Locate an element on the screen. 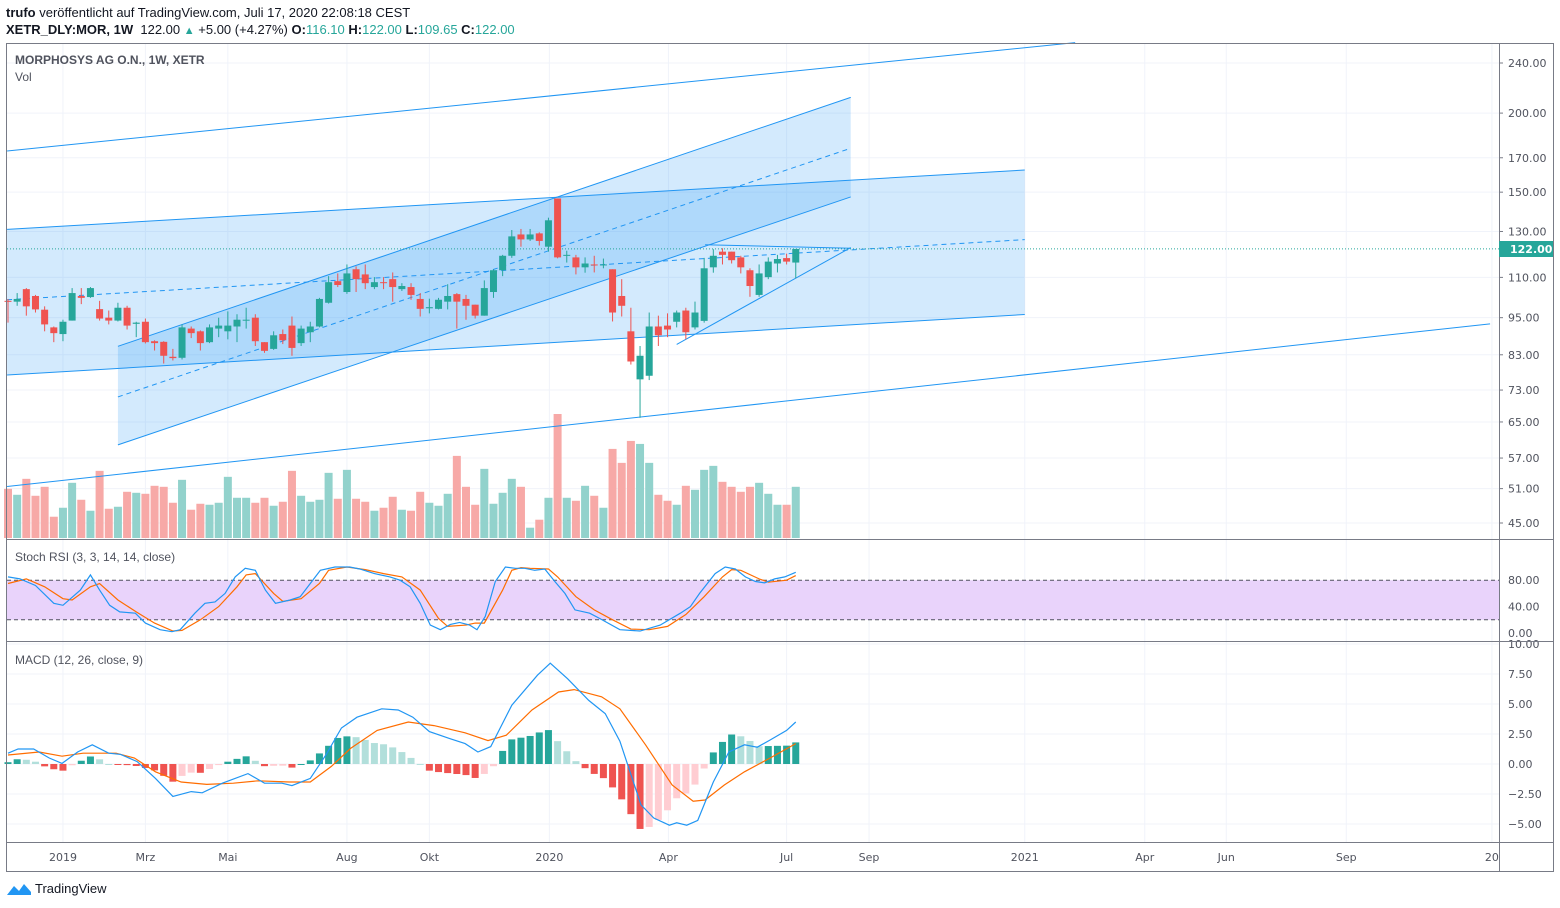 Image resolution: width=1560 pixels, height=908 pixels. wide-parallel-channel-fill is located at coordinates (516, 272).